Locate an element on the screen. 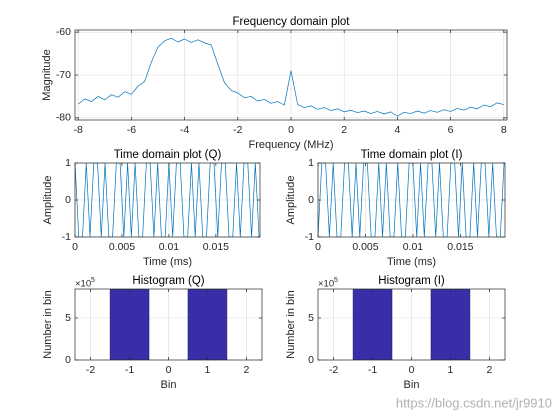  x-axis-label: Frequency (MHz) is located at coordinates (291, 145).